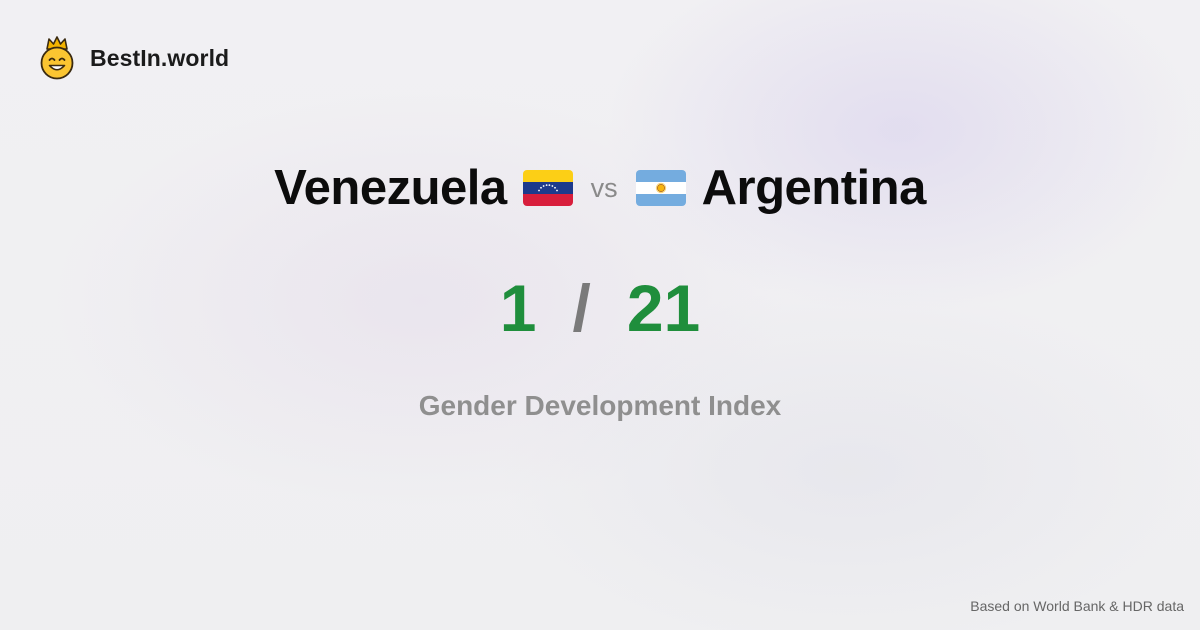 This screenshot has width=1200, height=630. What do you see at coordinates (604, 187) in the screenshot?
I see `vs-label: vs` at bounding box center [604, 187].